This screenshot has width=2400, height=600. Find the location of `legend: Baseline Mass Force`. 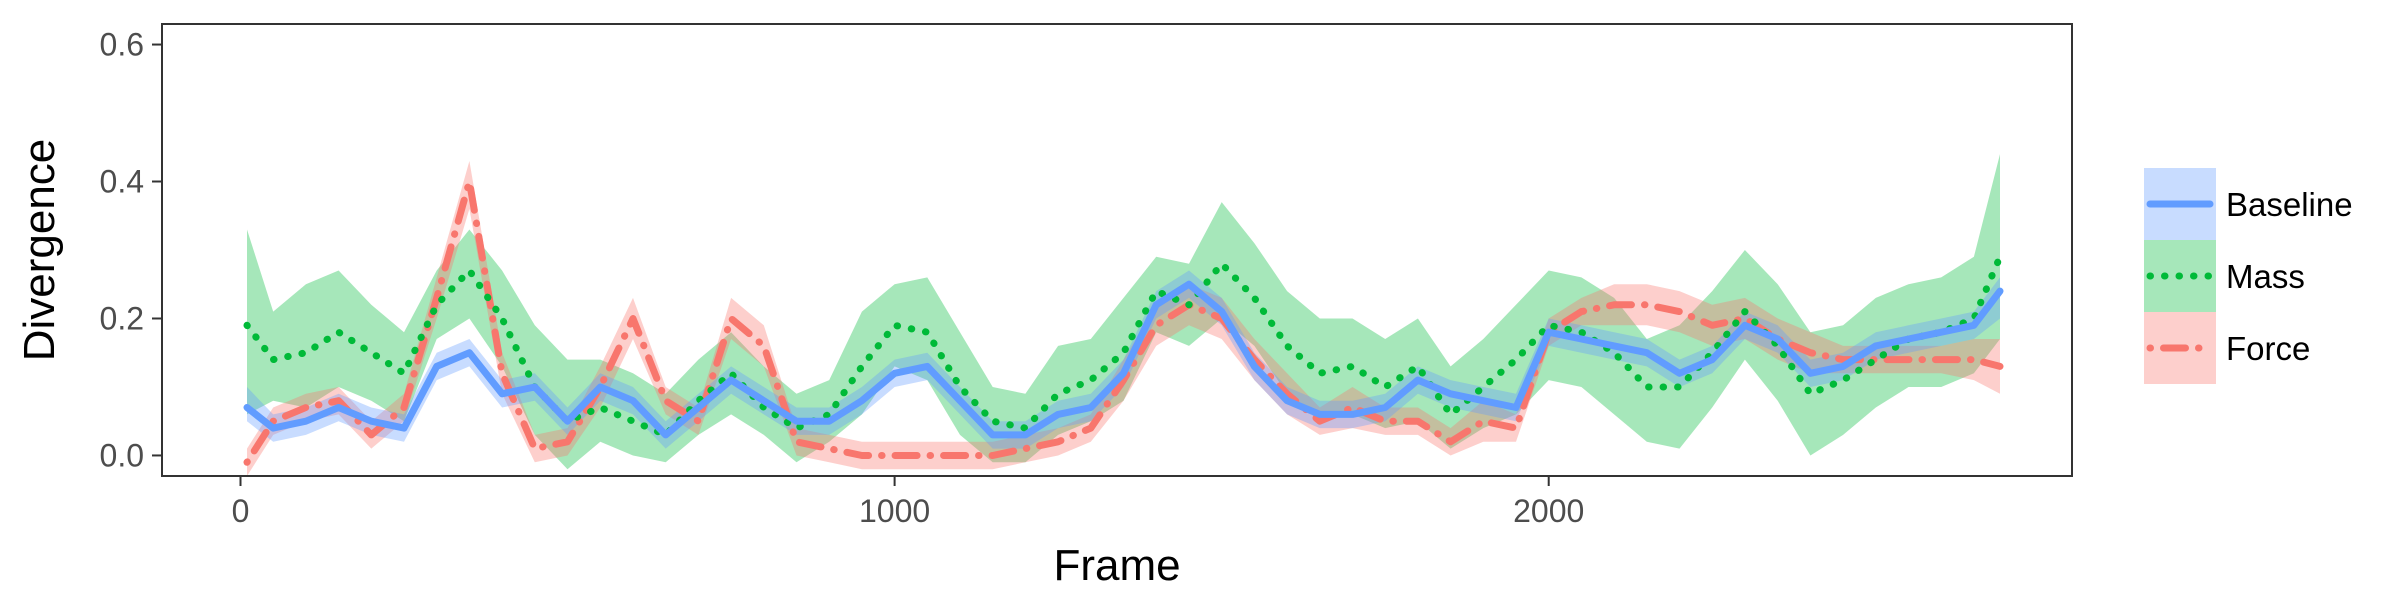

legend: Baseline Mass Force is located at coordinates (2248, 276).